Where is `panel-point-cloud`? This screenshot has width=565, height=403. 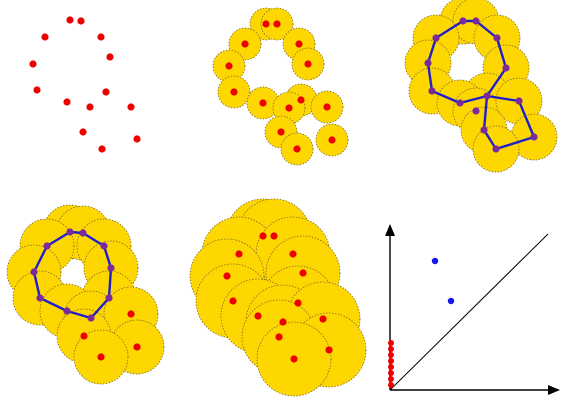 panel-point-cloud is located at coordinates (85, 84).